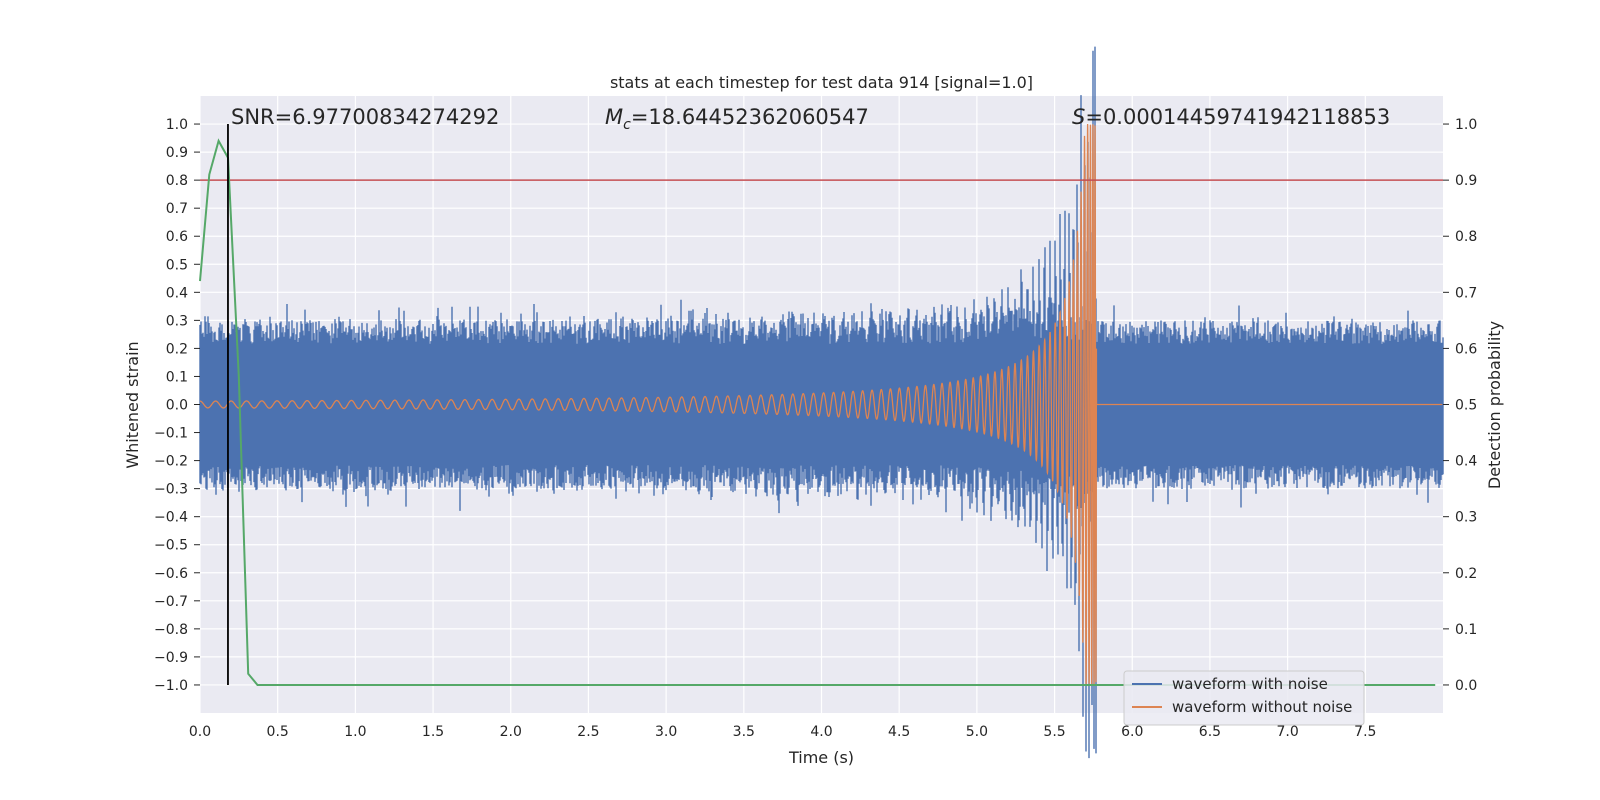 This screenshot has height=800, width=1600. What do you see at coordinates (171, 462) in the screenshot?
I see `y-left-tick-label: −0.2` at bounding box center [171, 462].